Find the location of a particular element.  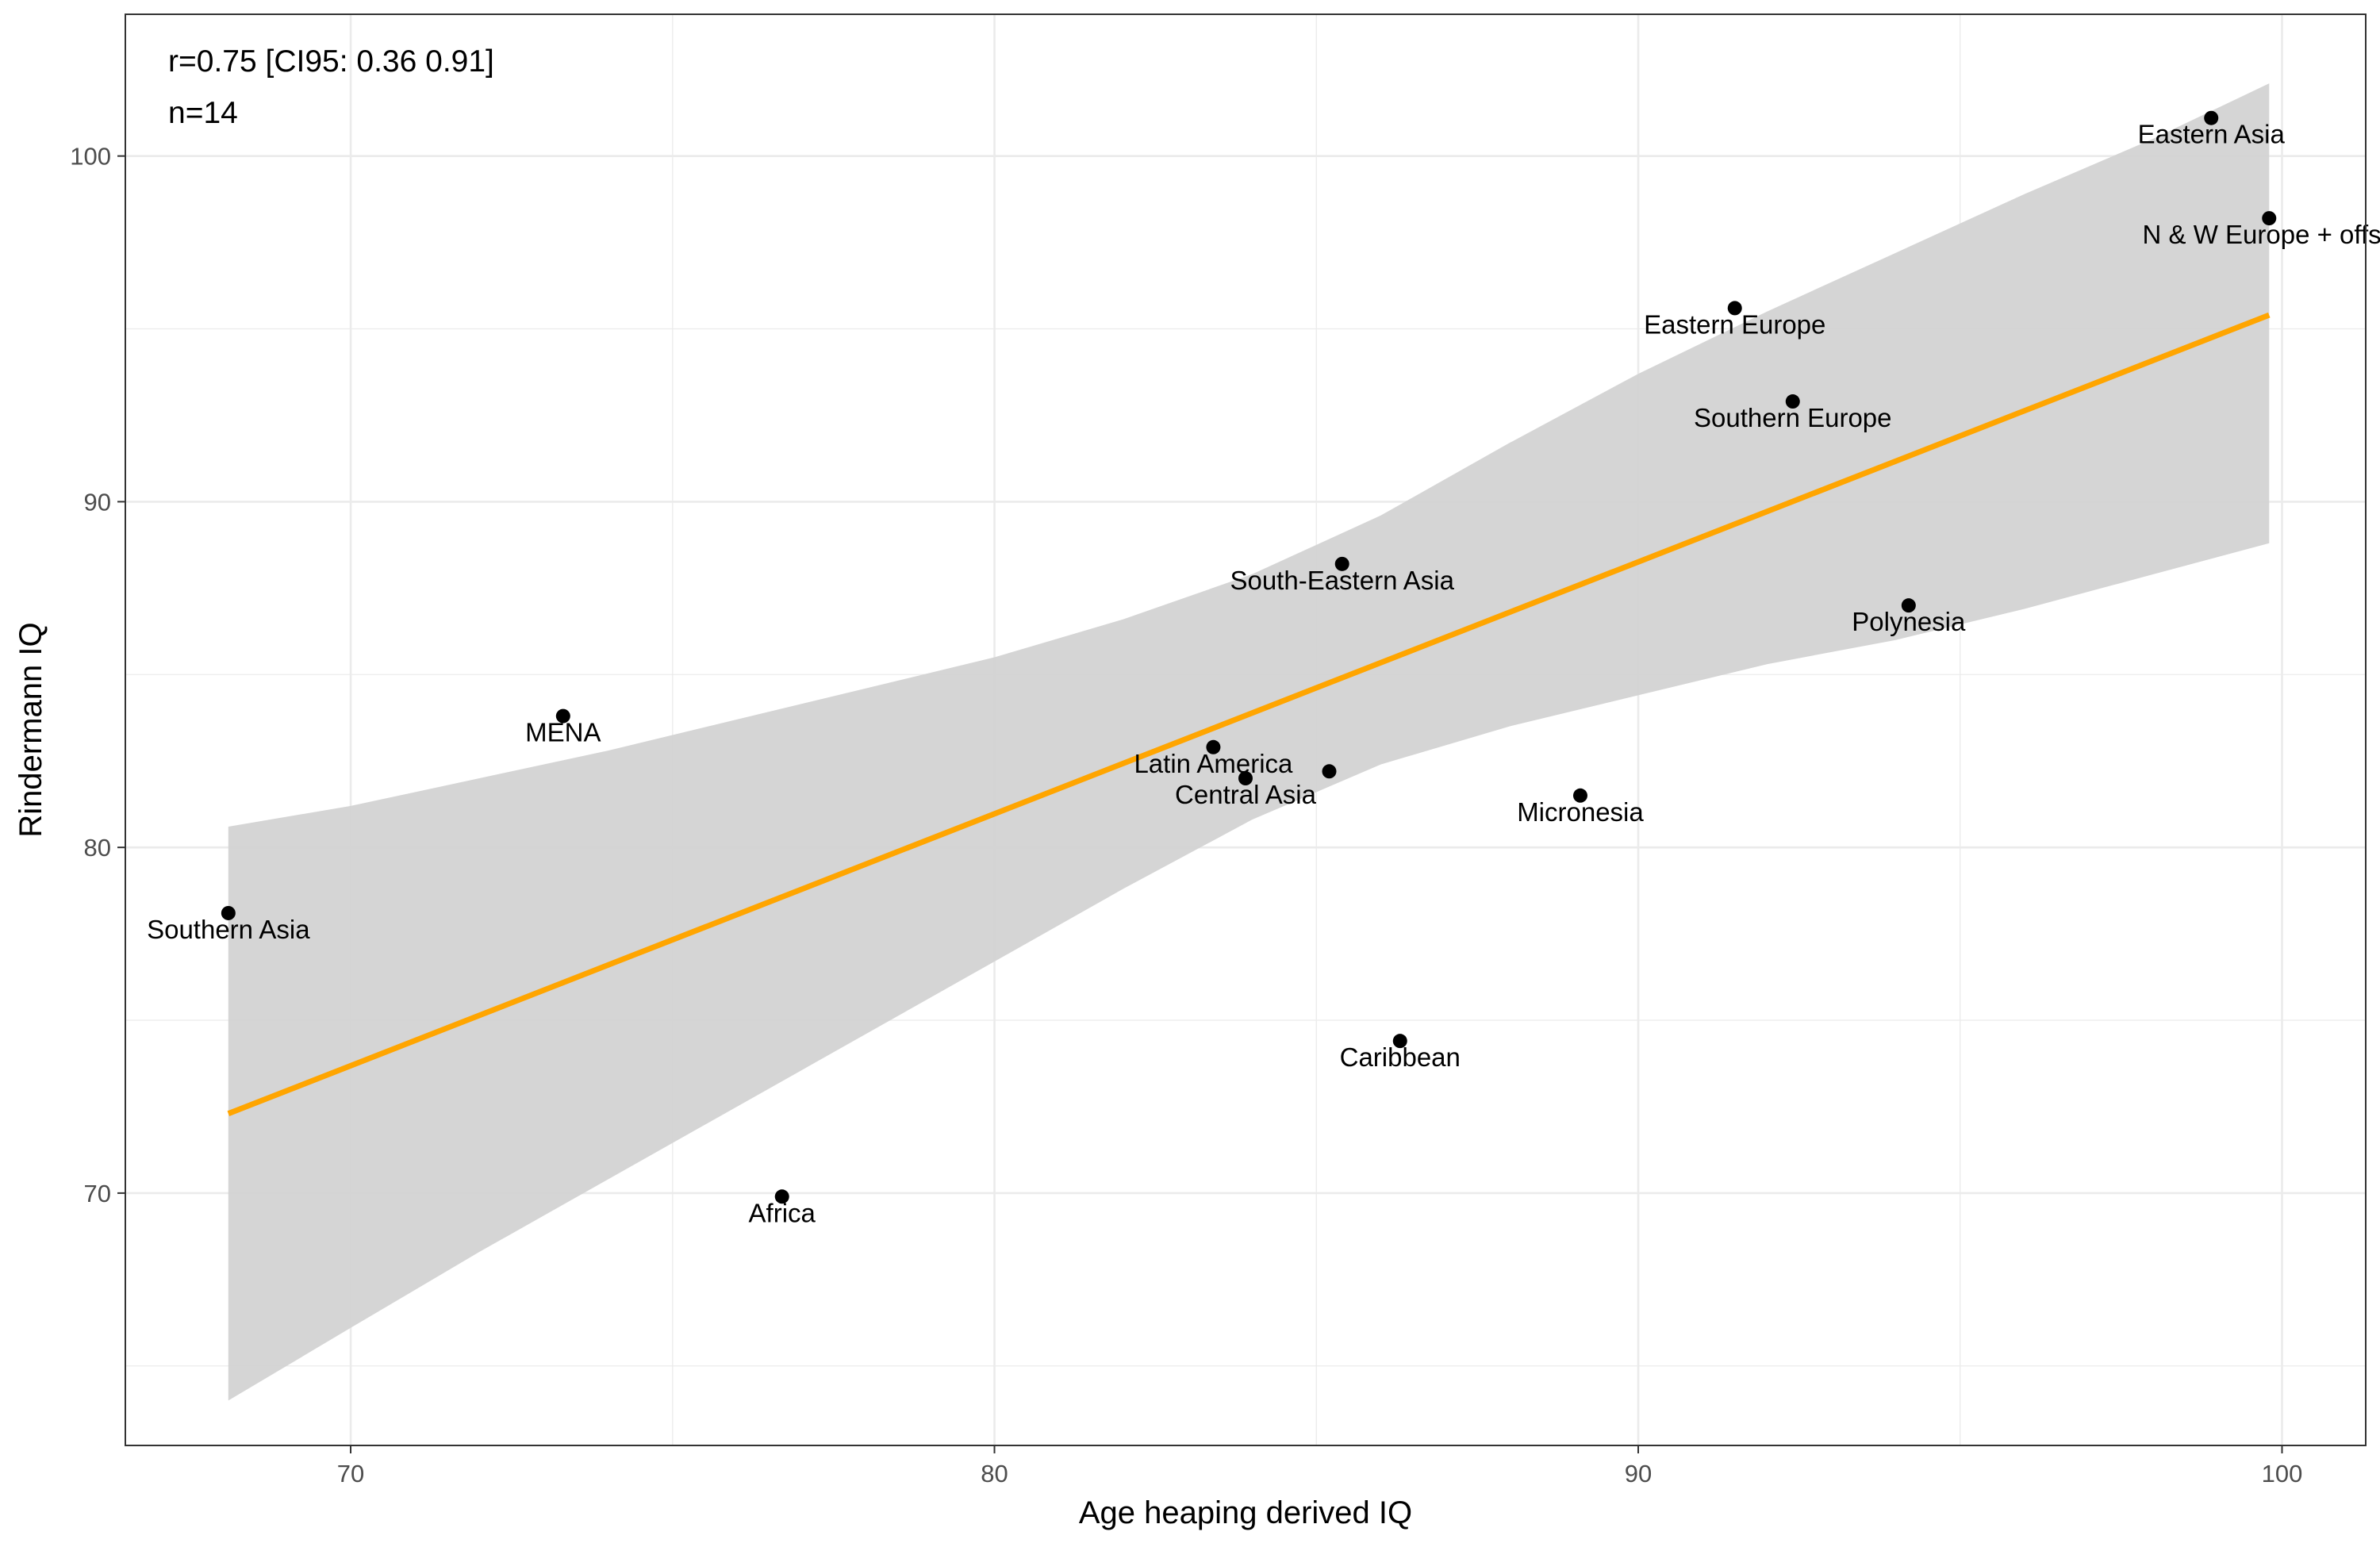

correlation-annotation: r=0.75 [CI95: 0.36 0.91] is located at coordinates (331, 61).